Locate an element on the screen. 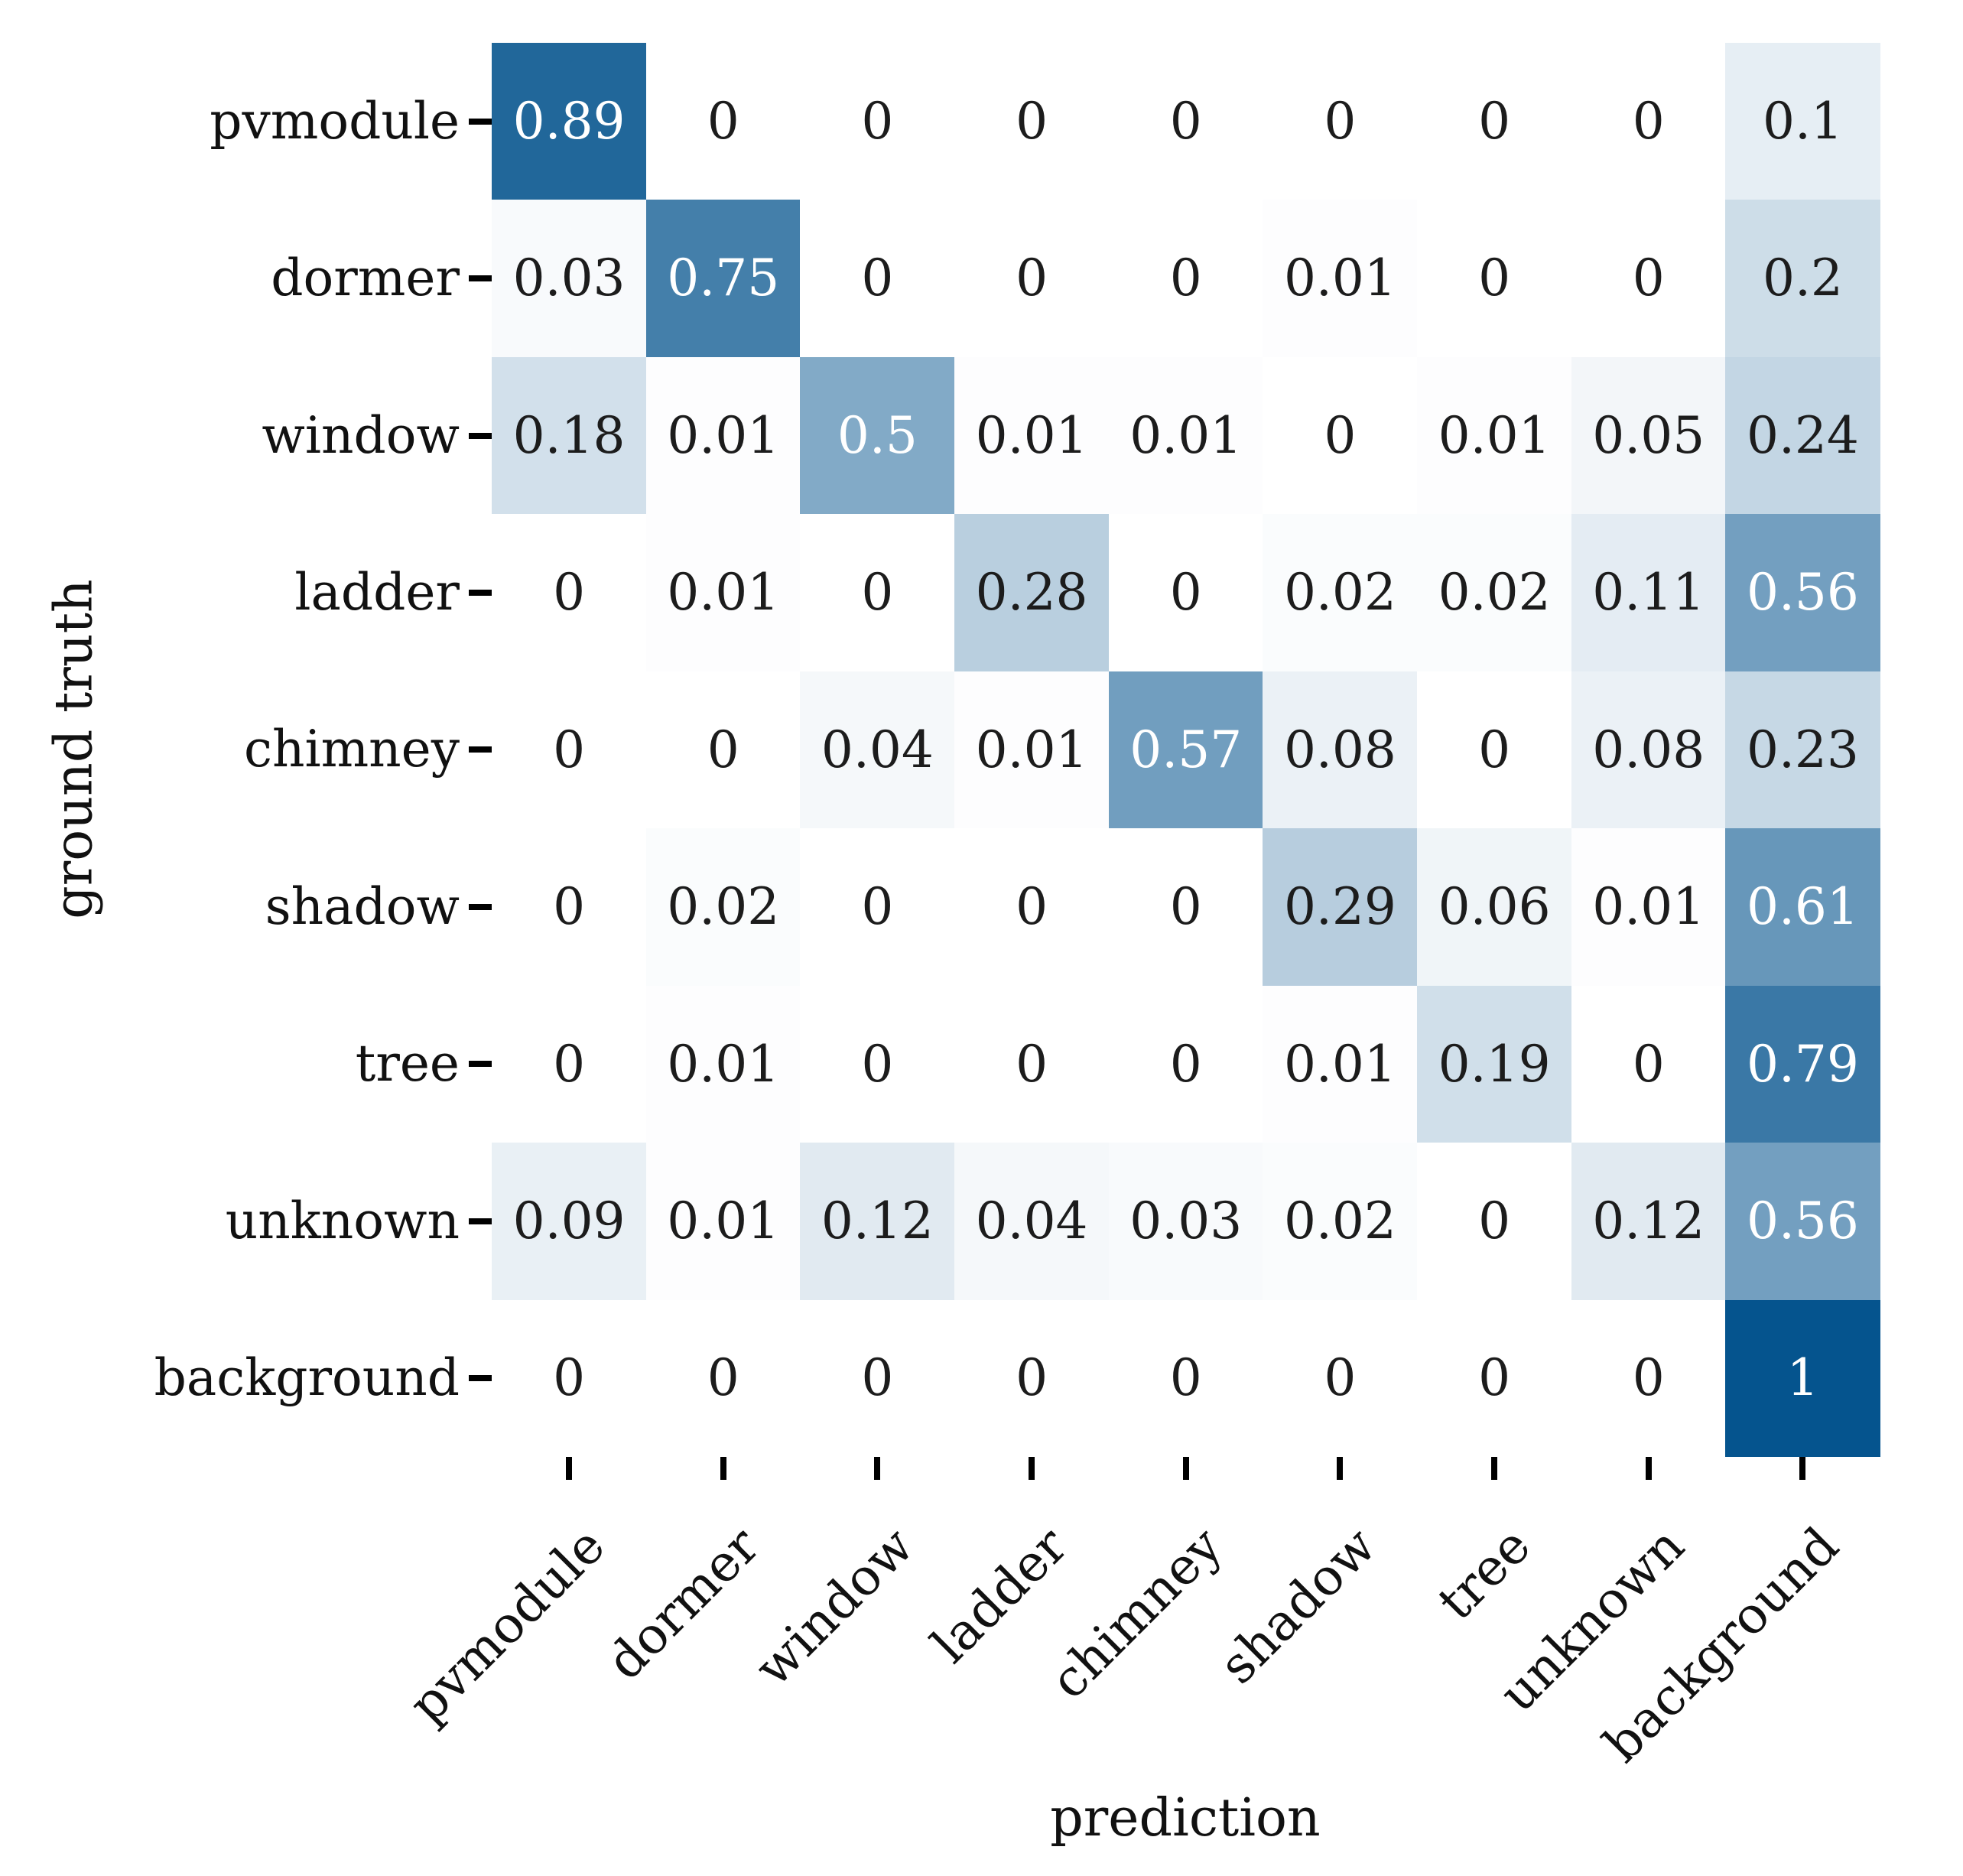 Image resolution: width=1963 pixels, height=1876 pixels. cell-value: 0.23 is located at coordinates (1802, 749).